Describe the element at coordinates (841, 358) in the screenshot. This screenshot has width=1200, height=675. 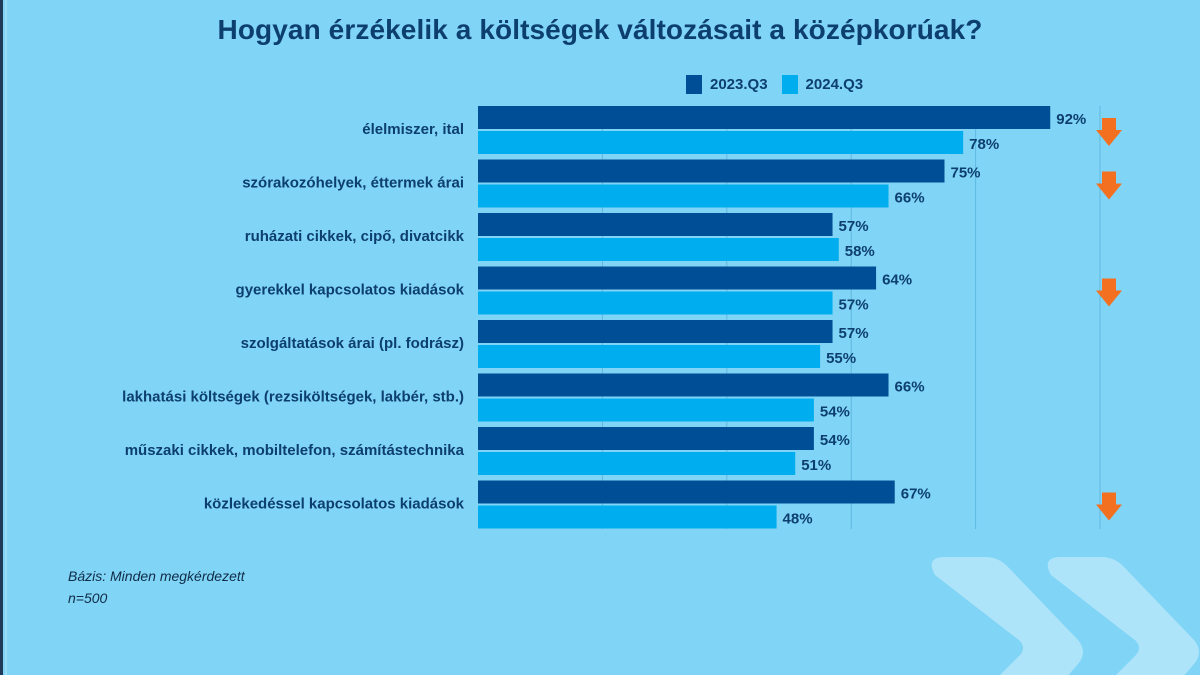
I see `value-label: 55%` at that location.